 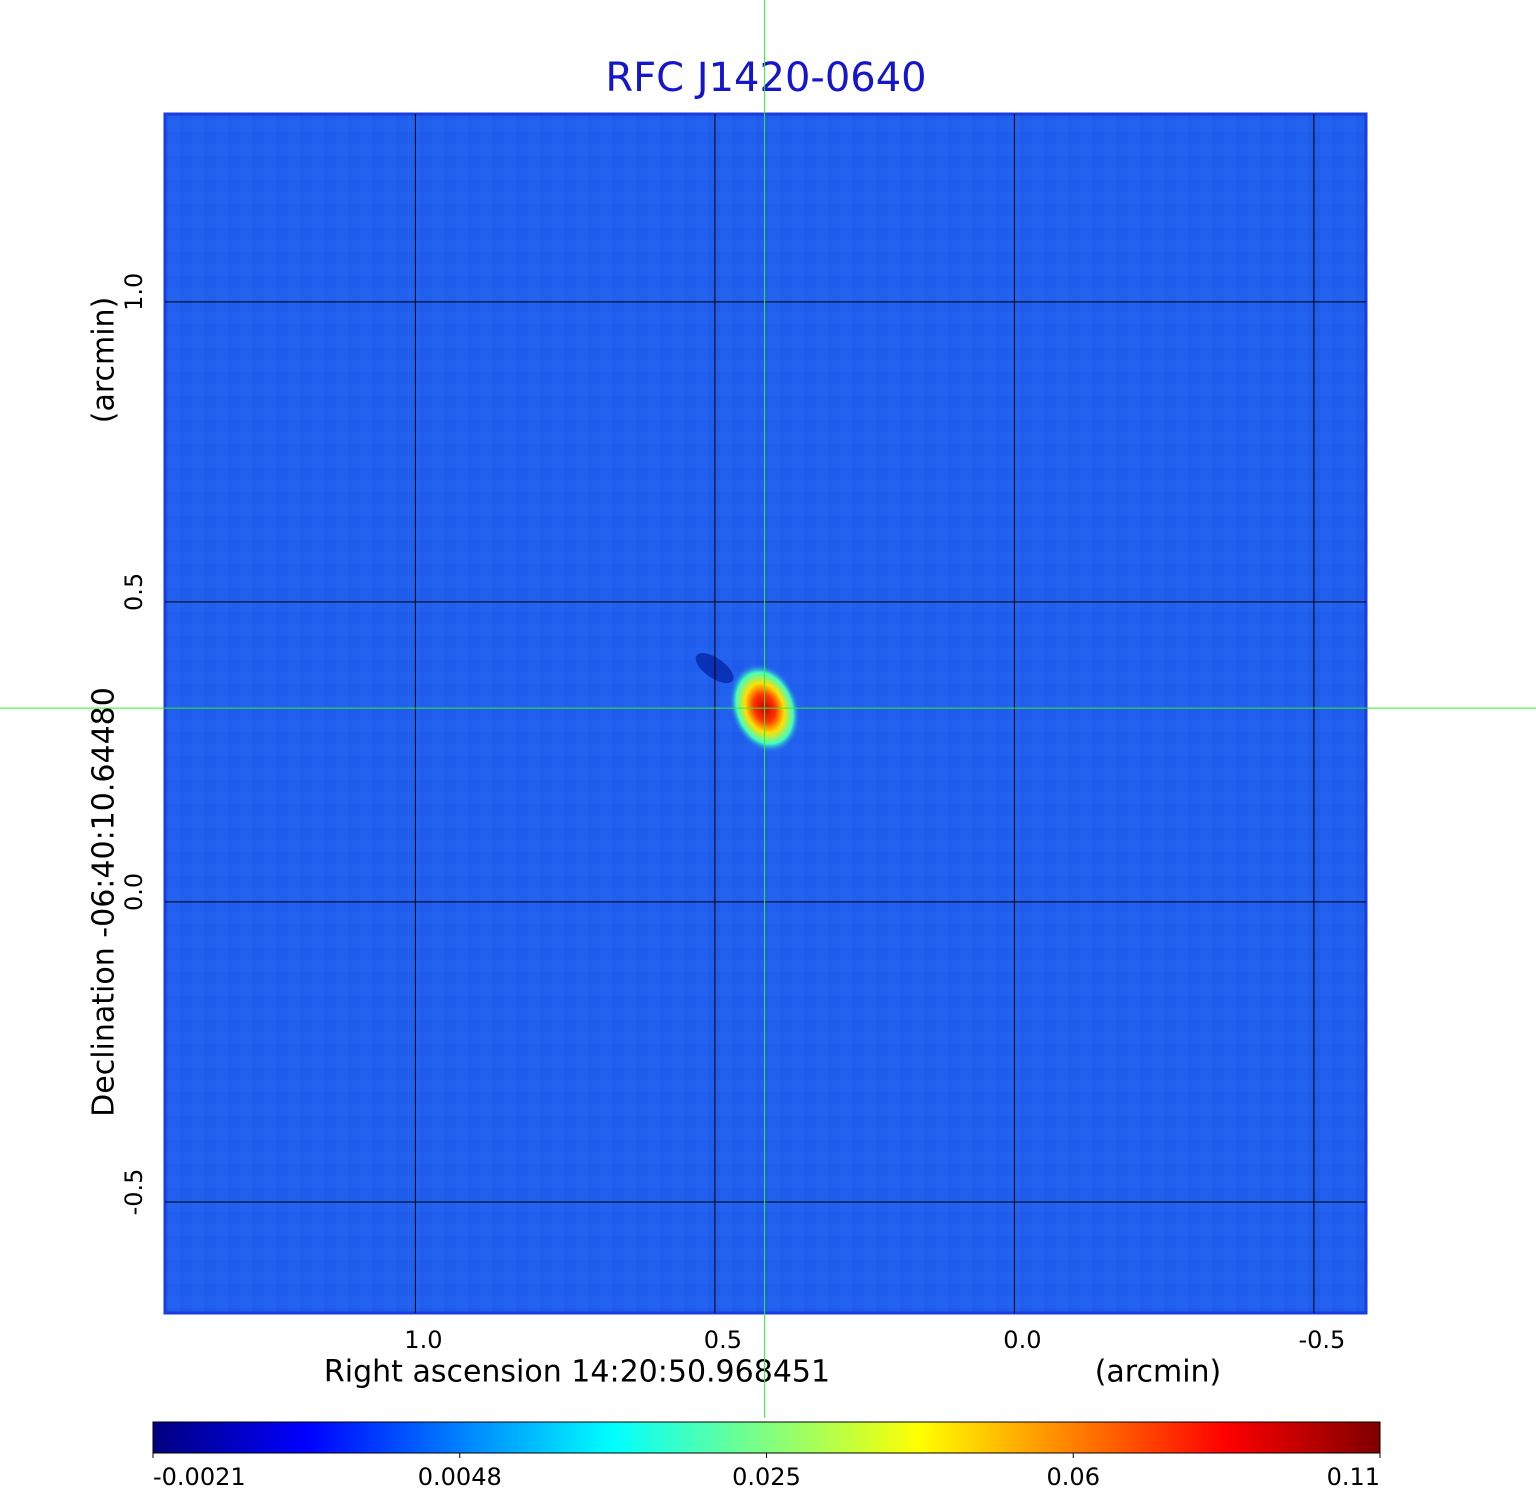 What do you see at coordinates (1321, 1340) in the screenshot?
I see `x-tick-label: -0.5` at bounding box center [1321, 1340].